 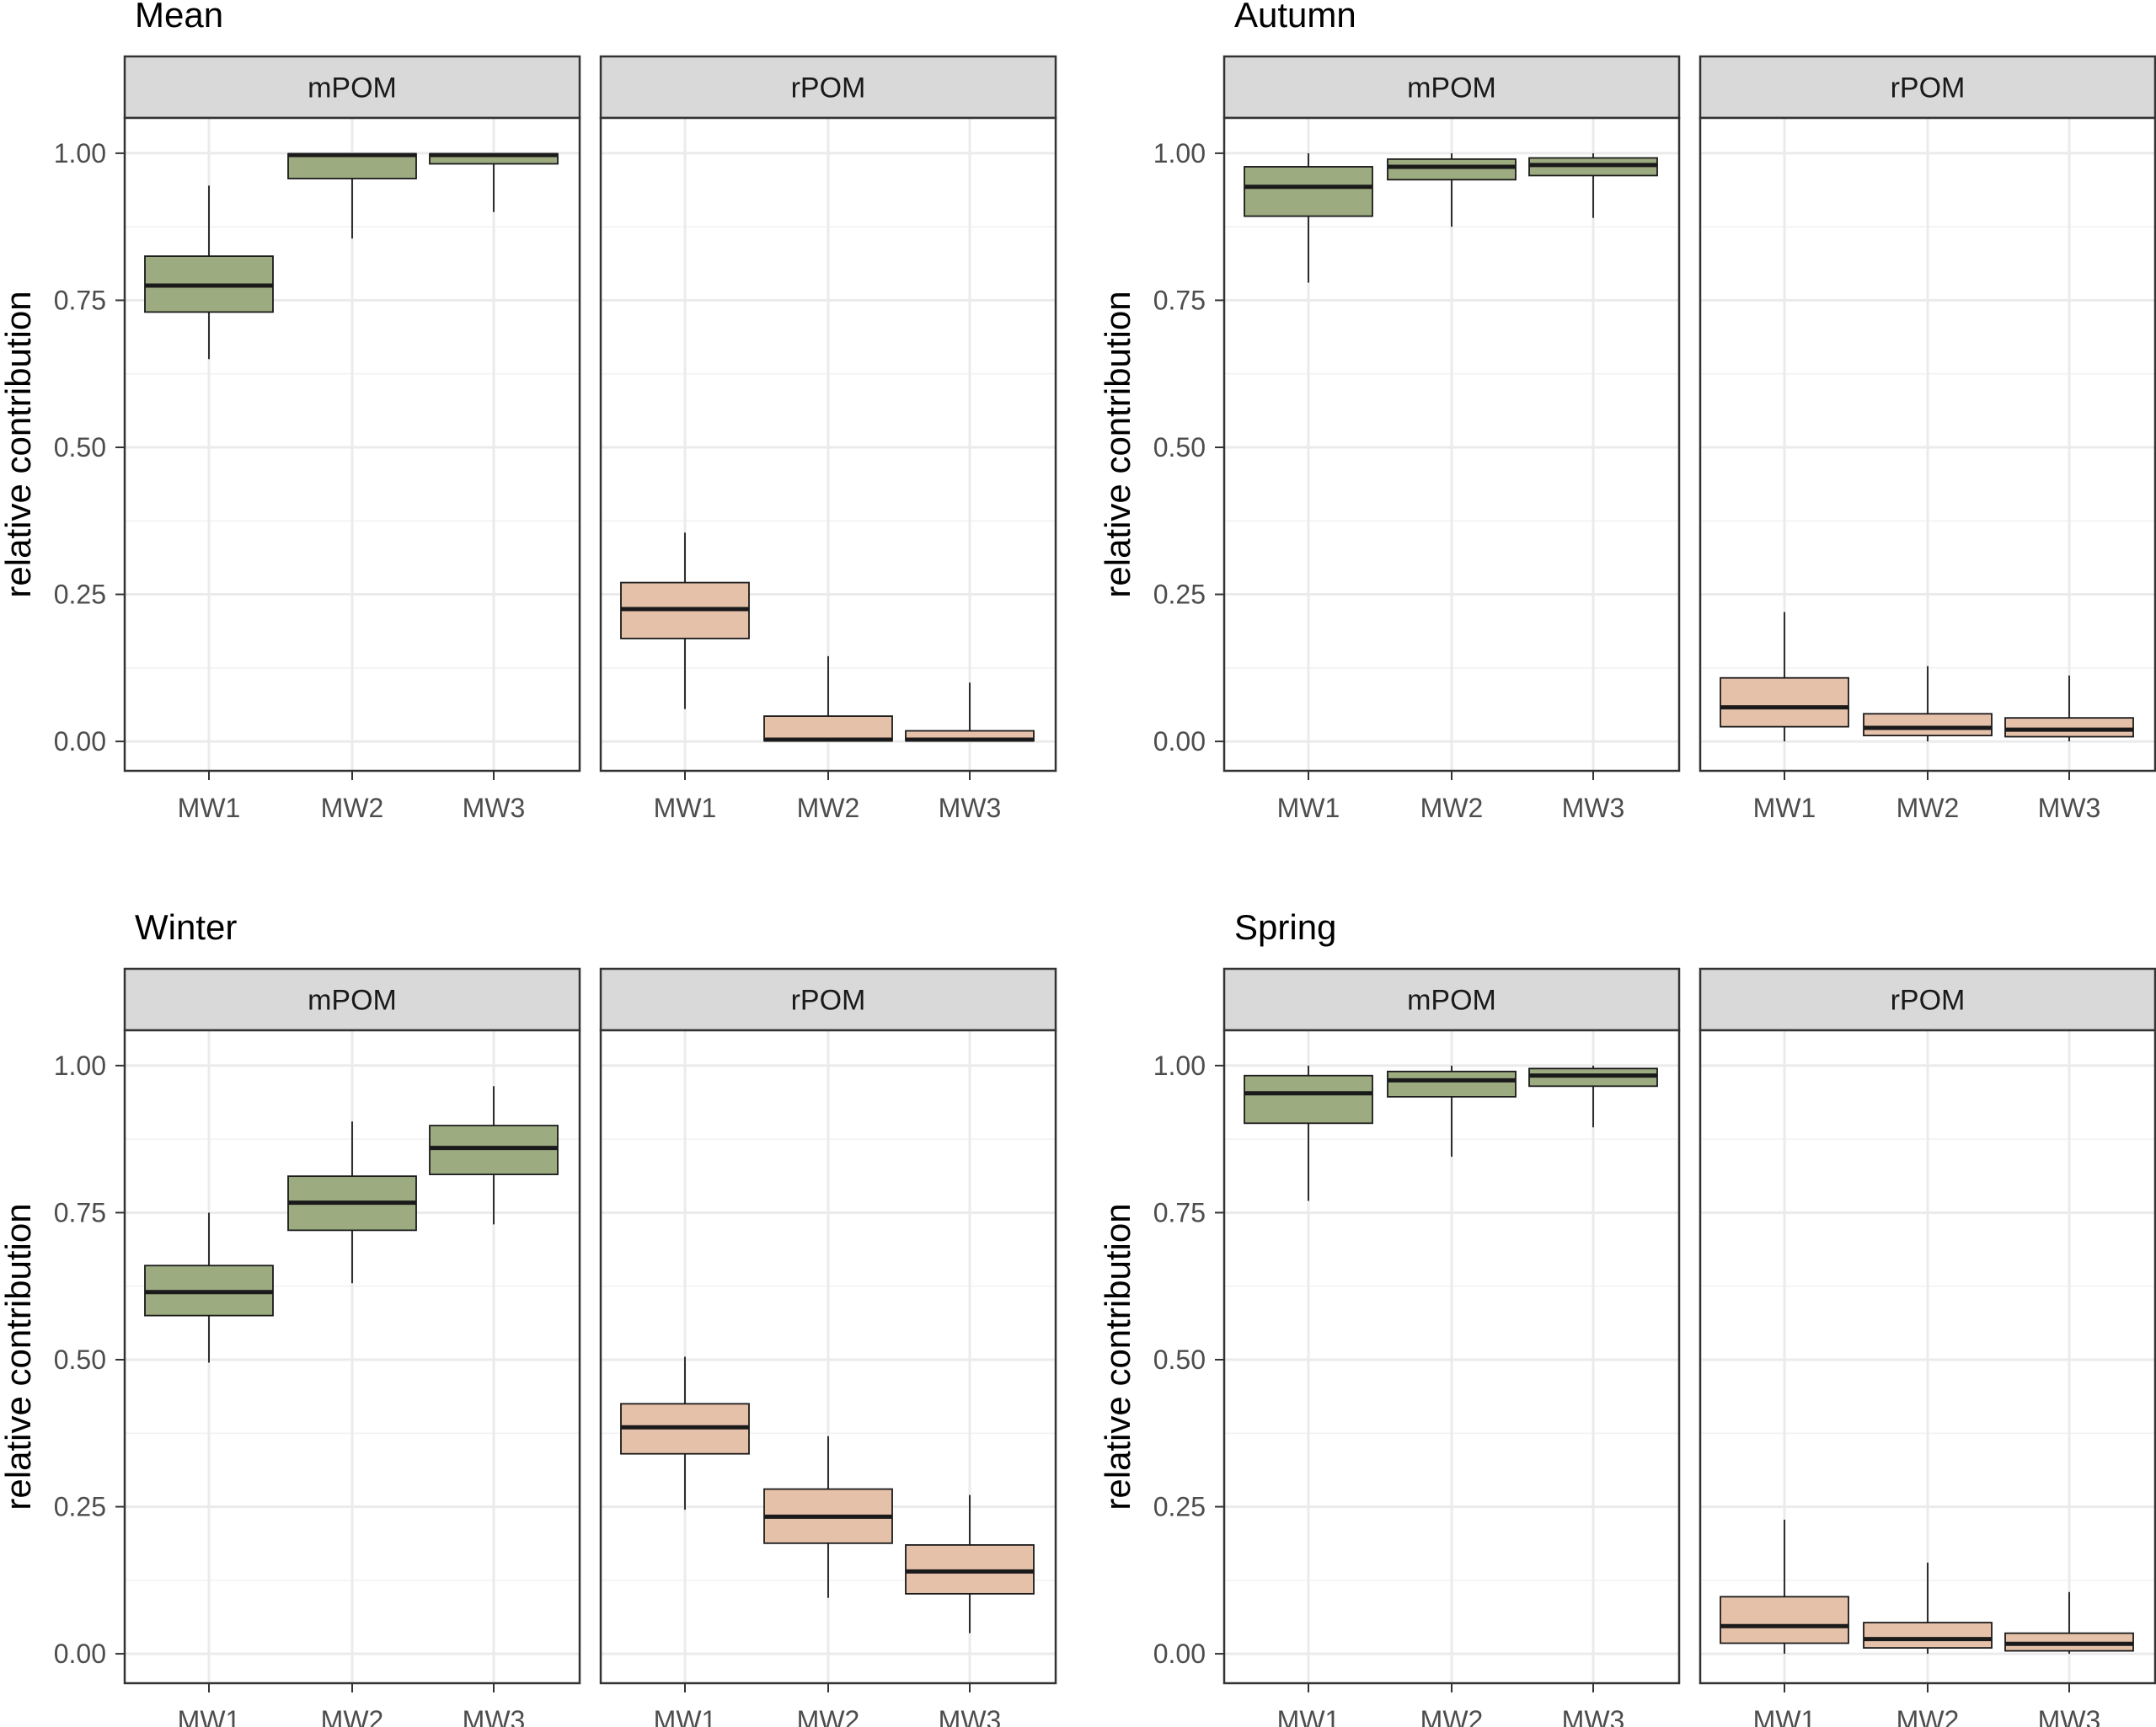 What do you see at coordinates (1295, 17) in the screenshot?
I see `chart-title: Autumn` at bounding box center [1295, 17].